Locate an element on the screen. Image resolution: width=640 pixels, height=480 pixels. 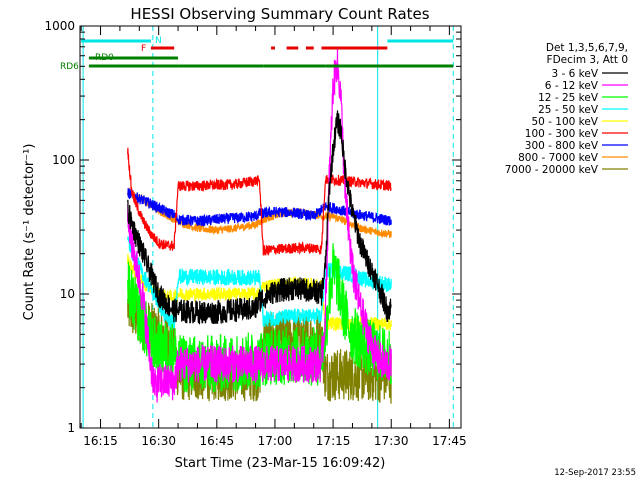
legend-entry-label: 7000 - 20000 keV is located at coordinates (552, 170).